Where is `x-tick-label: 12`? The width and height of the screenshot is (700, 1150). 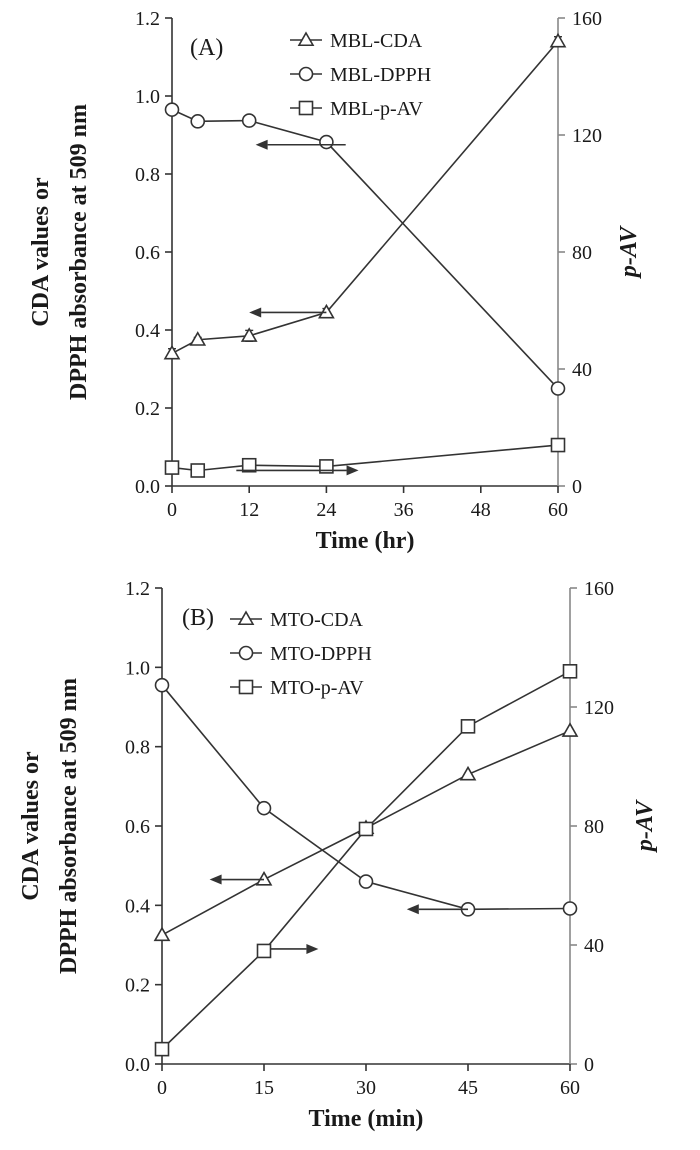
x-tick-label: 12 is located at coordinates (249, 510).